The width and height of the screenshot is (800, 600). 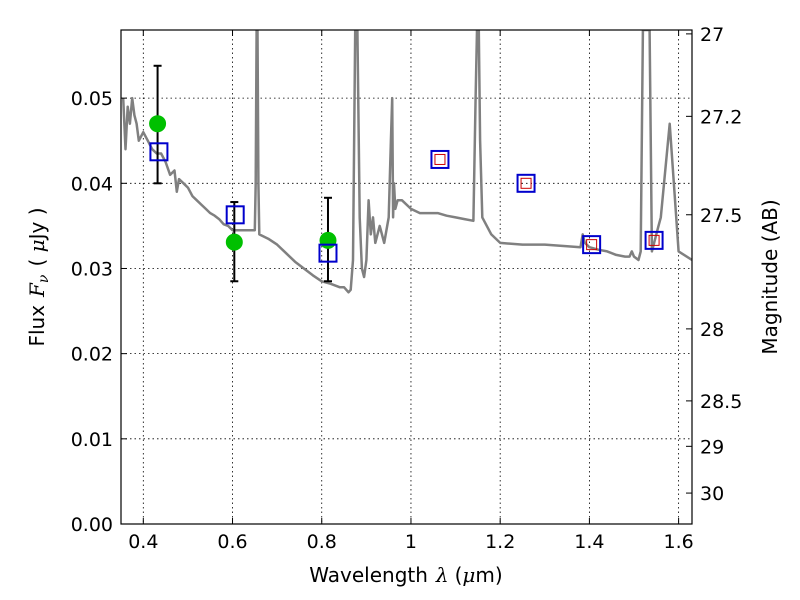 What do you see at coordinates (500, 542) in the screenshot?
I see `x-tick-label: 1.2` at bounding box center [500, 542].